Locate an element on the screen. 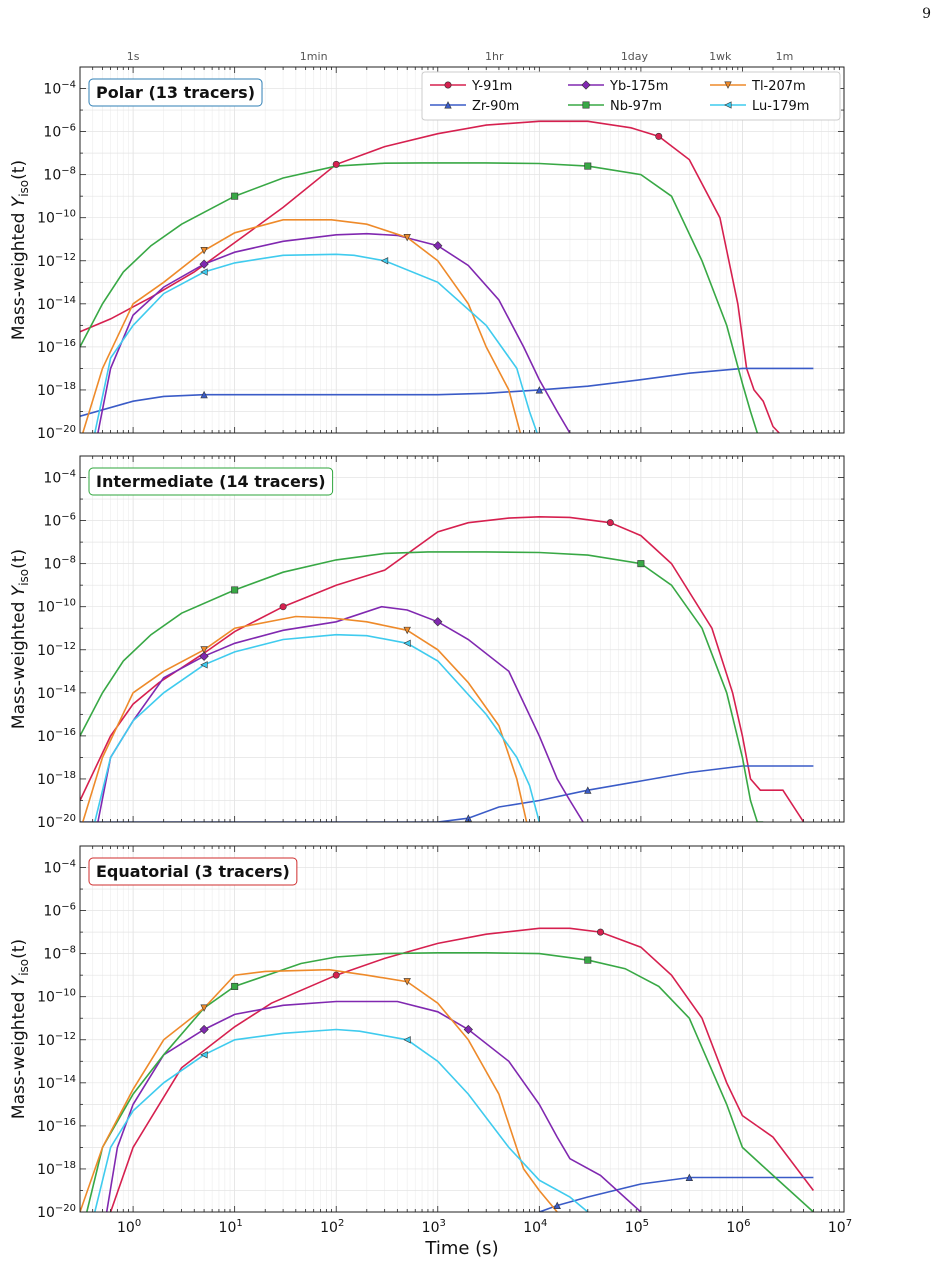 The image size is (945, 1286). x-tick-label: 100 is located at coordinates (129, 1227).